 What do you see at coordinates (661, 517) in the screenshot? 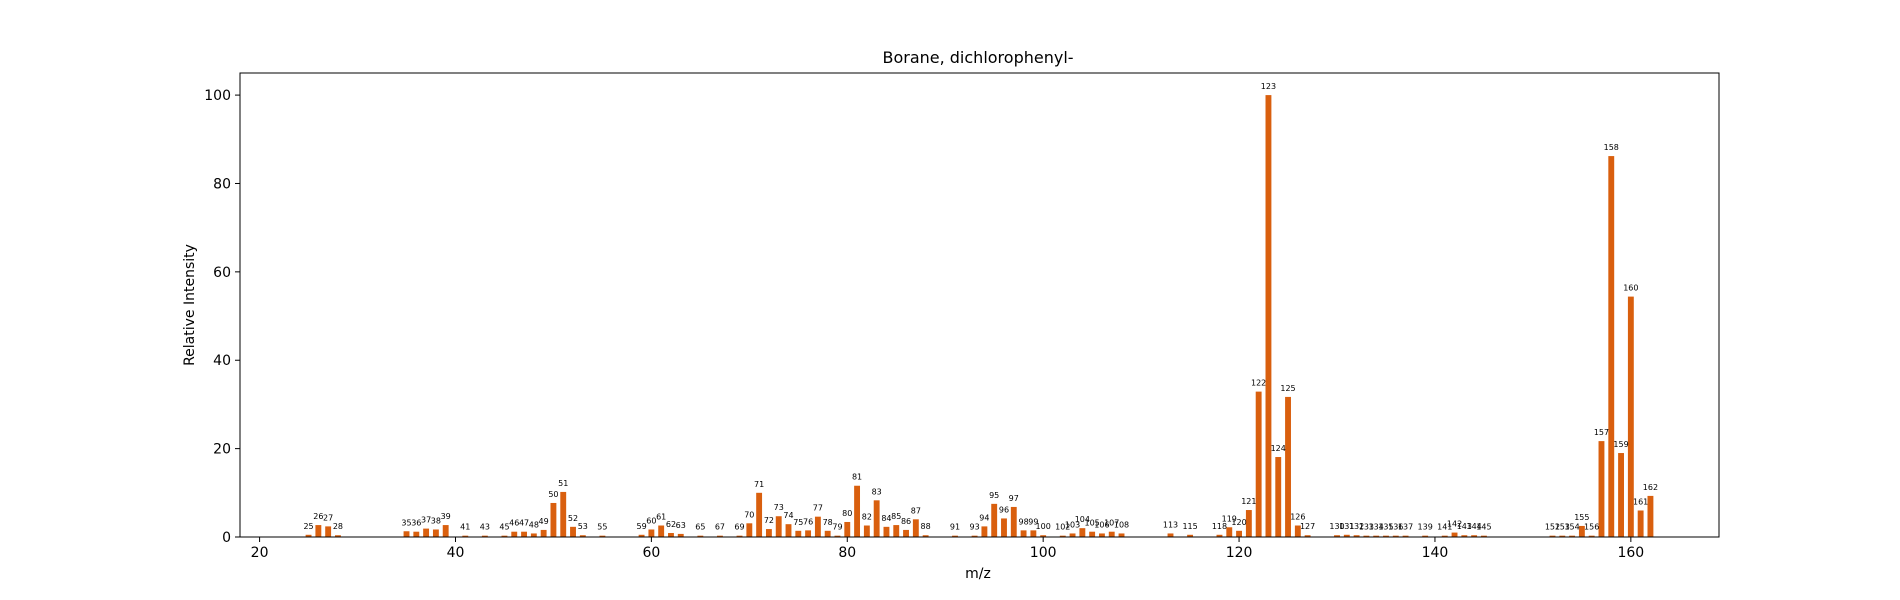
I see `bar-label-mz-61: 61` at bounding box center [661, 517].